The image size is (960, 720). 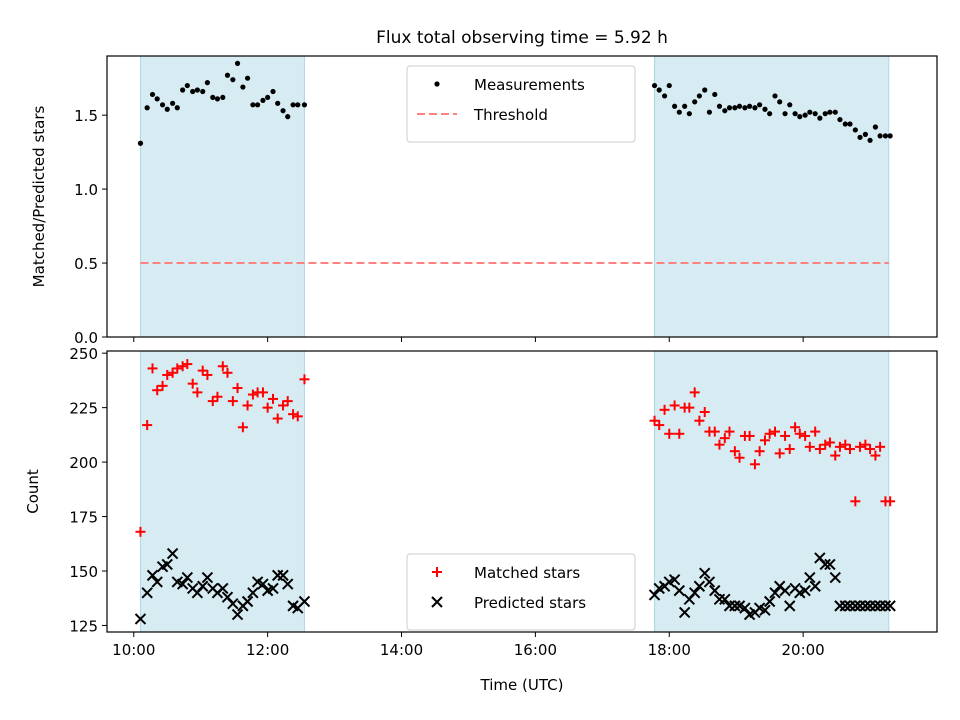 I want to click on y-tick-label: 250, so click(x=83, y=354).